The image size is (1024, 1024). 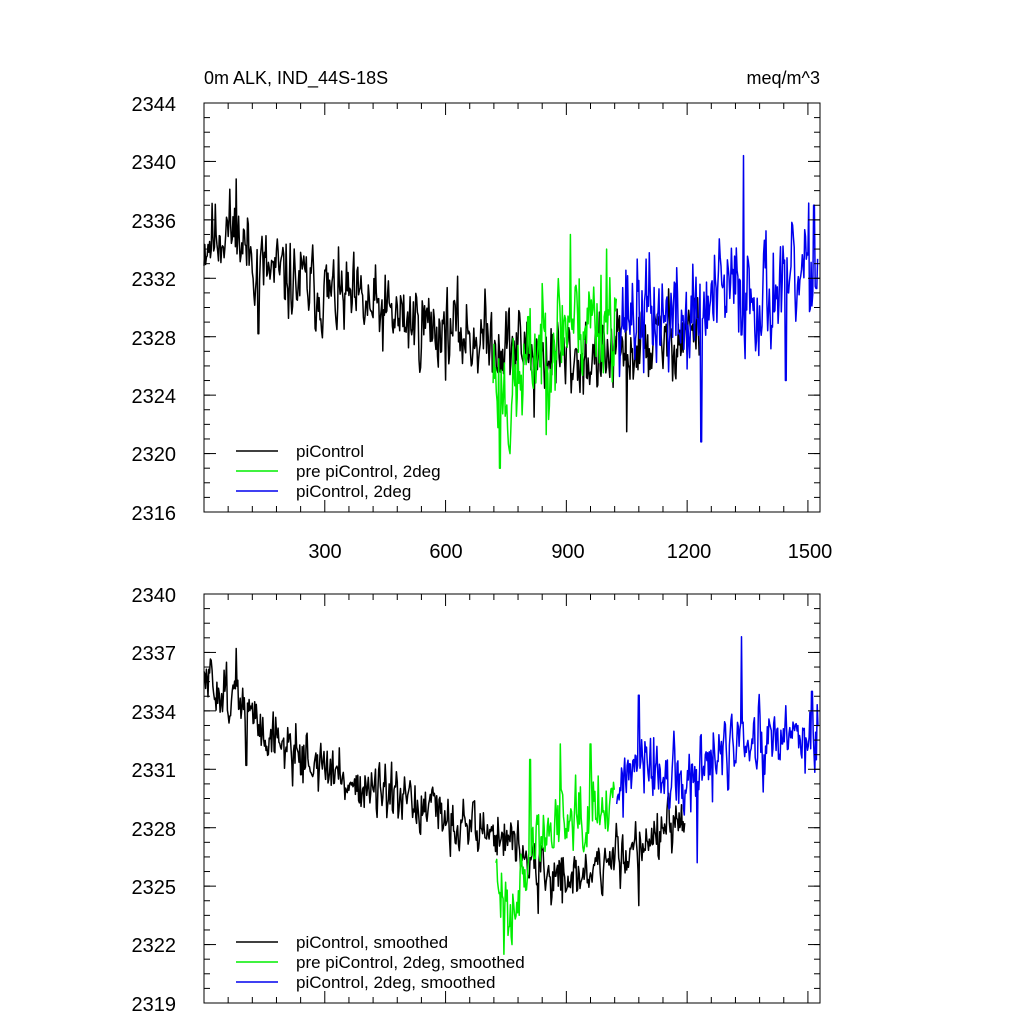 I want to click on y-tick-labels: 2340 2337 2334 2331 2328 2325 2322 2319, so click(x=154, y=800).